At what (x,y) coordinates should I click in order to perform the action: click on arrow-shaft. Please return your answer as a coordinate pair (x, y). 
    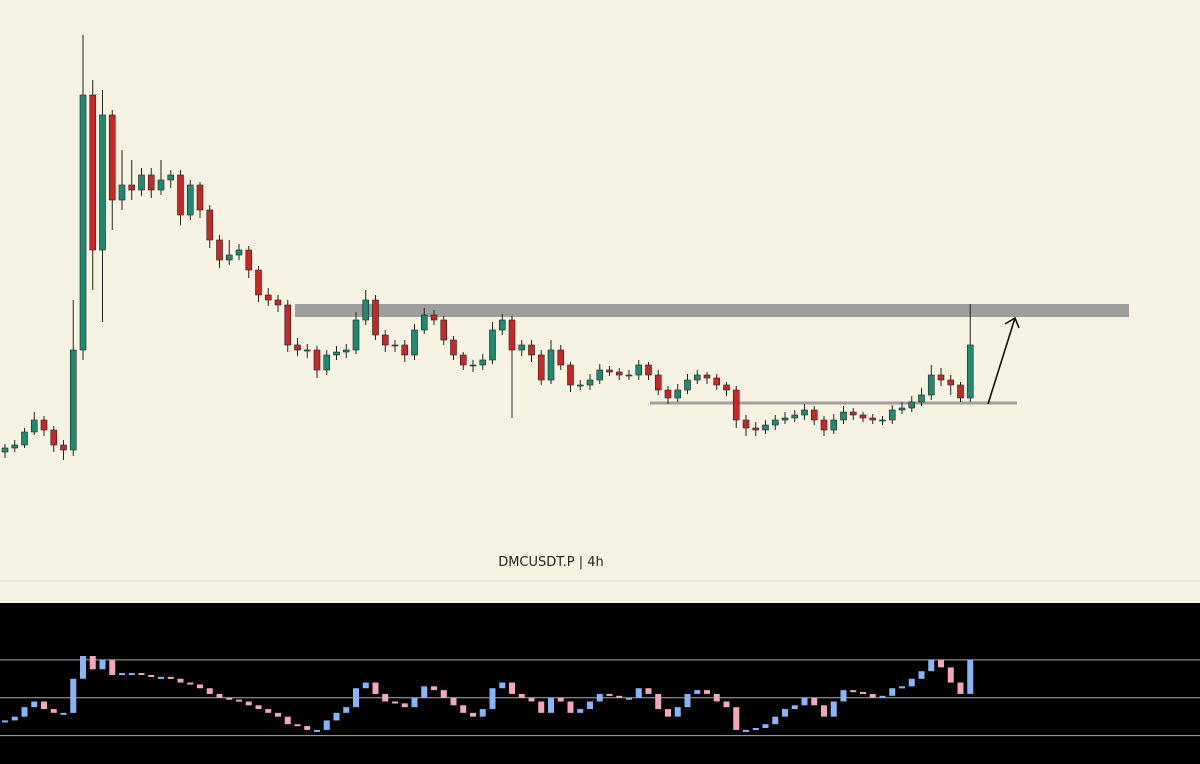
    Looking at the image, I should click on (1001, 361).